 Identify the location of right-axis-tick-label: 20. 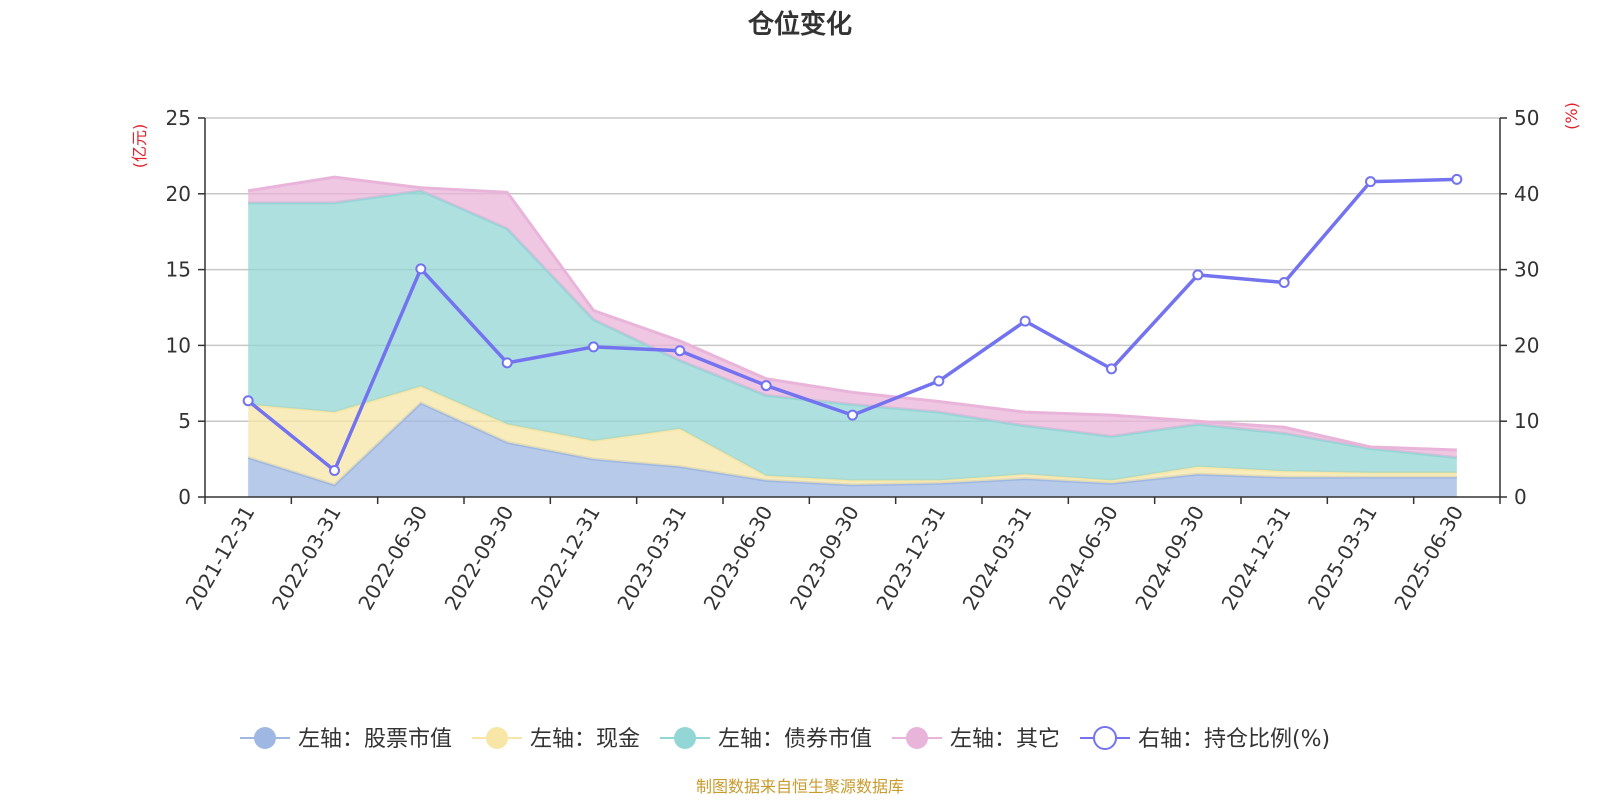
(1526, 345).